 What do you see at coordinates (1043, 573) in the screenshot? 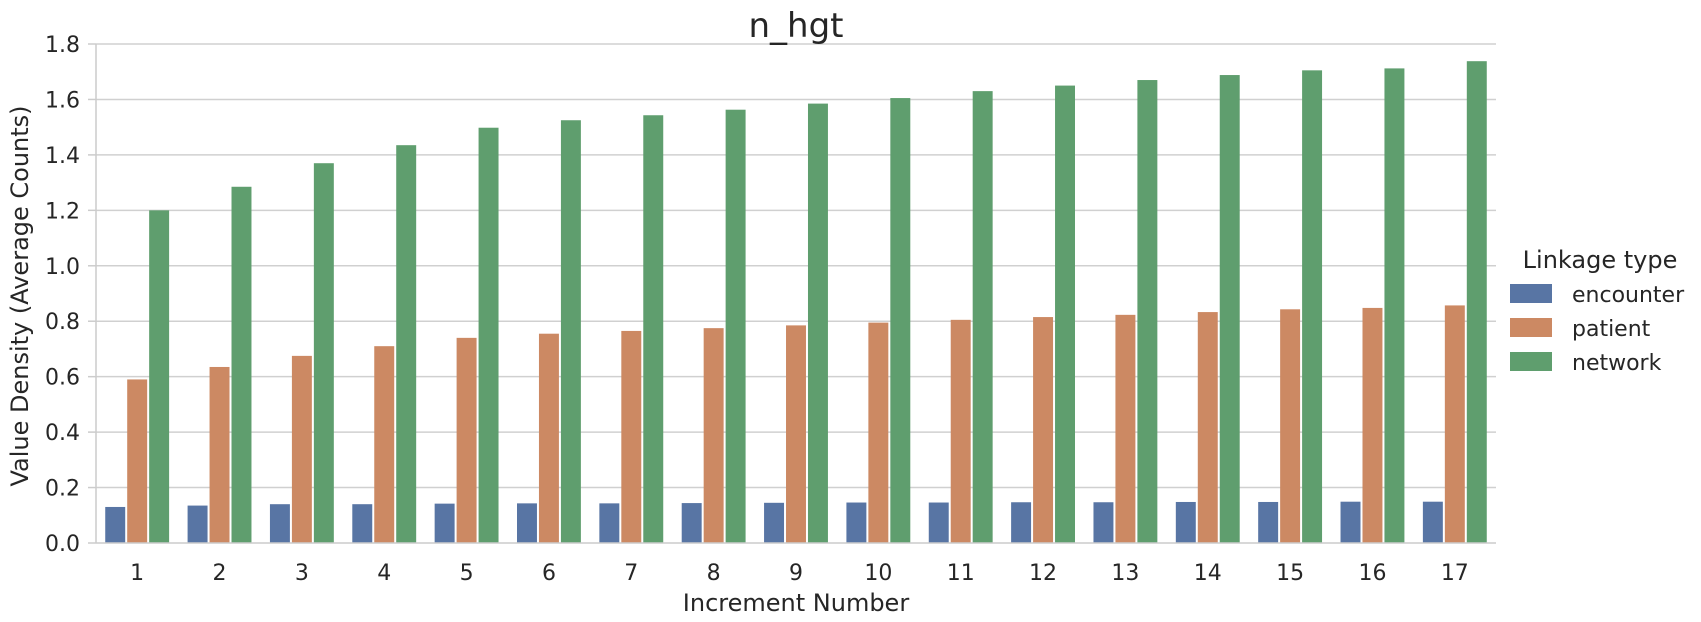
I see `x-tick-label: 12` at bounding box center [1043, 573].